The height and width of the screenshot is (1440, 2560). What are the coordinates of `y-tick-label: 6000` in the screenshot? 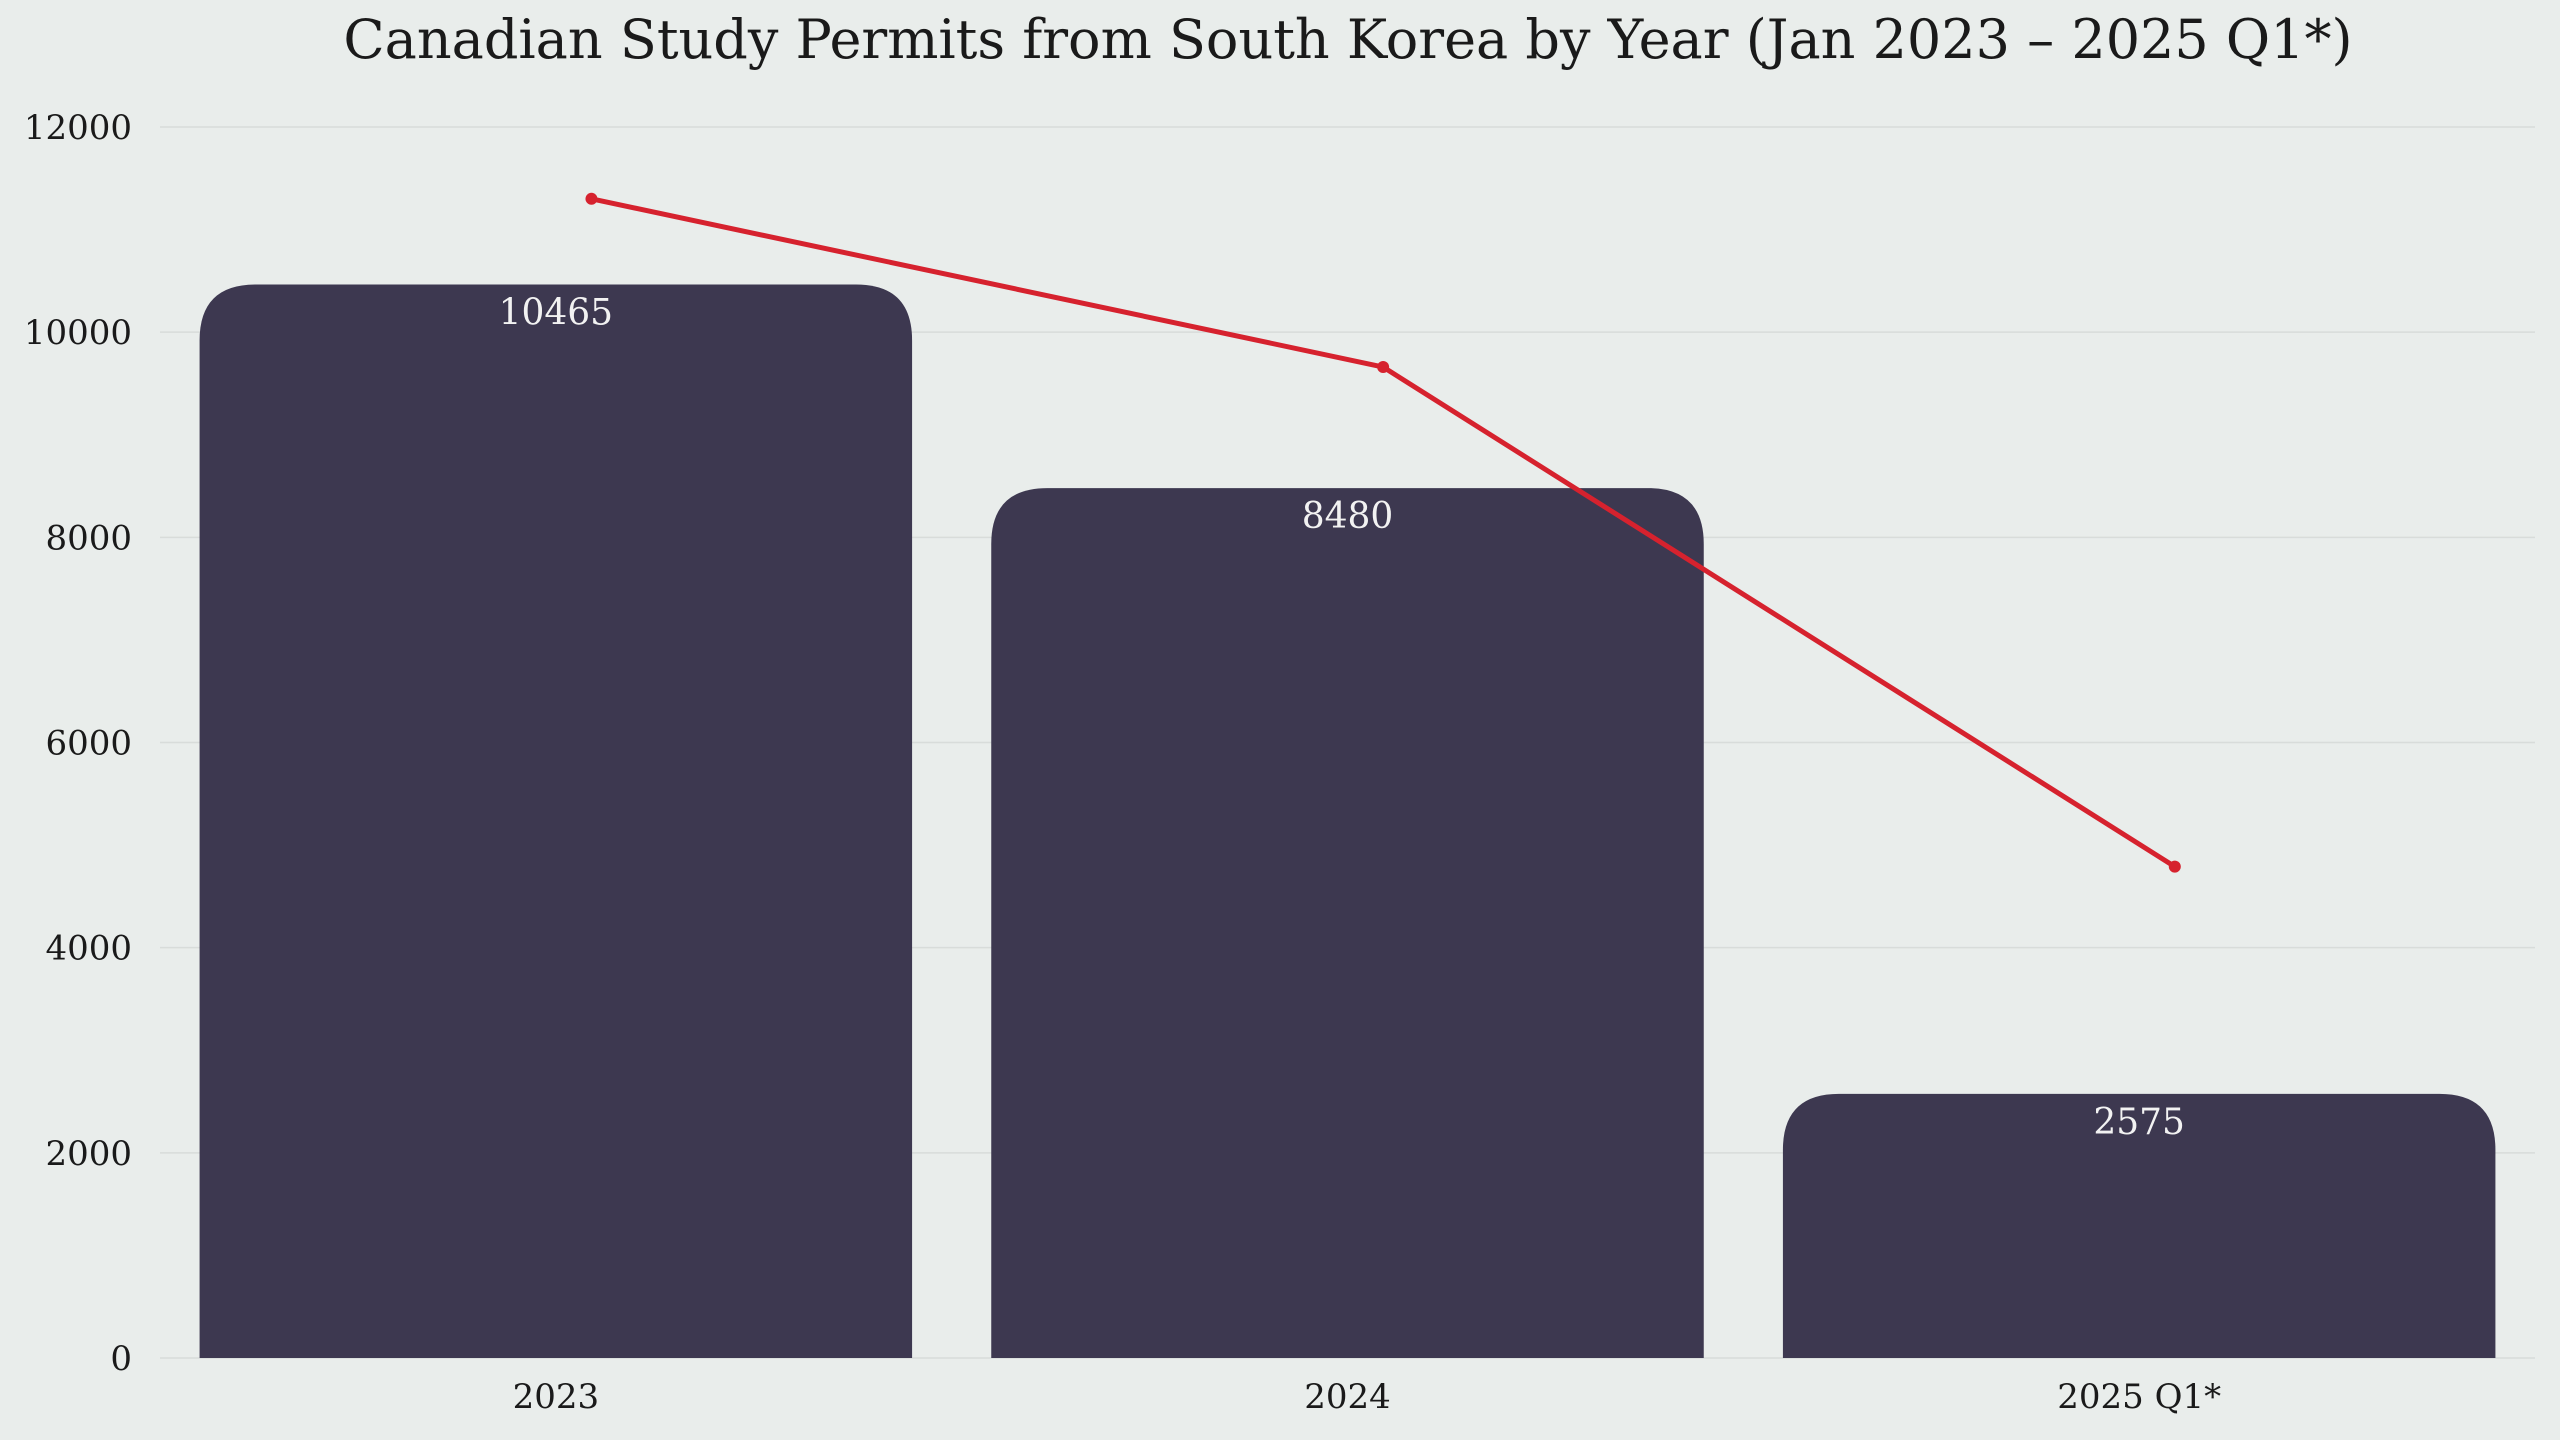 It's located at (88, 744).